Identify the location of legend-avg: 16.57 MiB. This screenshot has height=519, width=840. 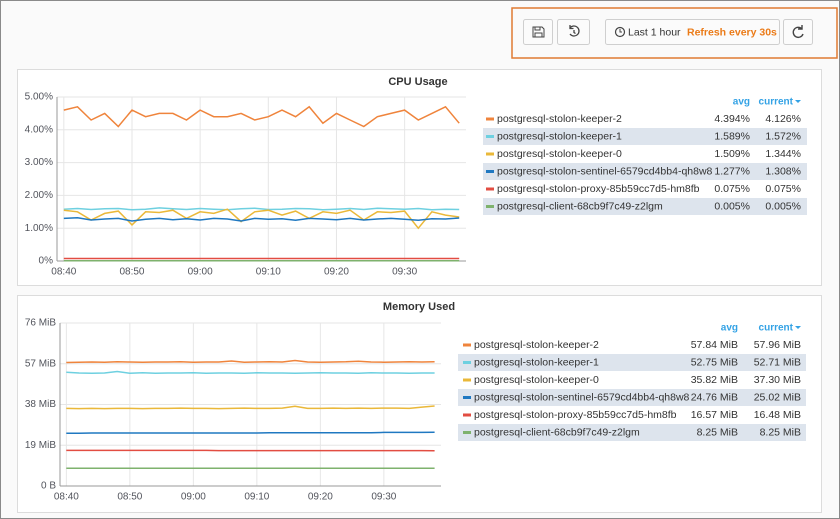
(714, 415).